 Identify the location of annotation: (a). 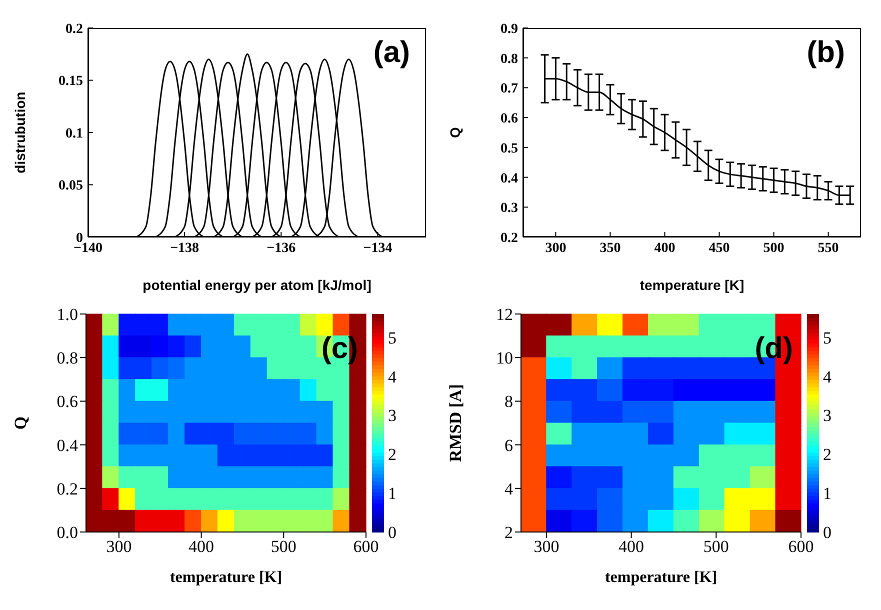
(391, 53).